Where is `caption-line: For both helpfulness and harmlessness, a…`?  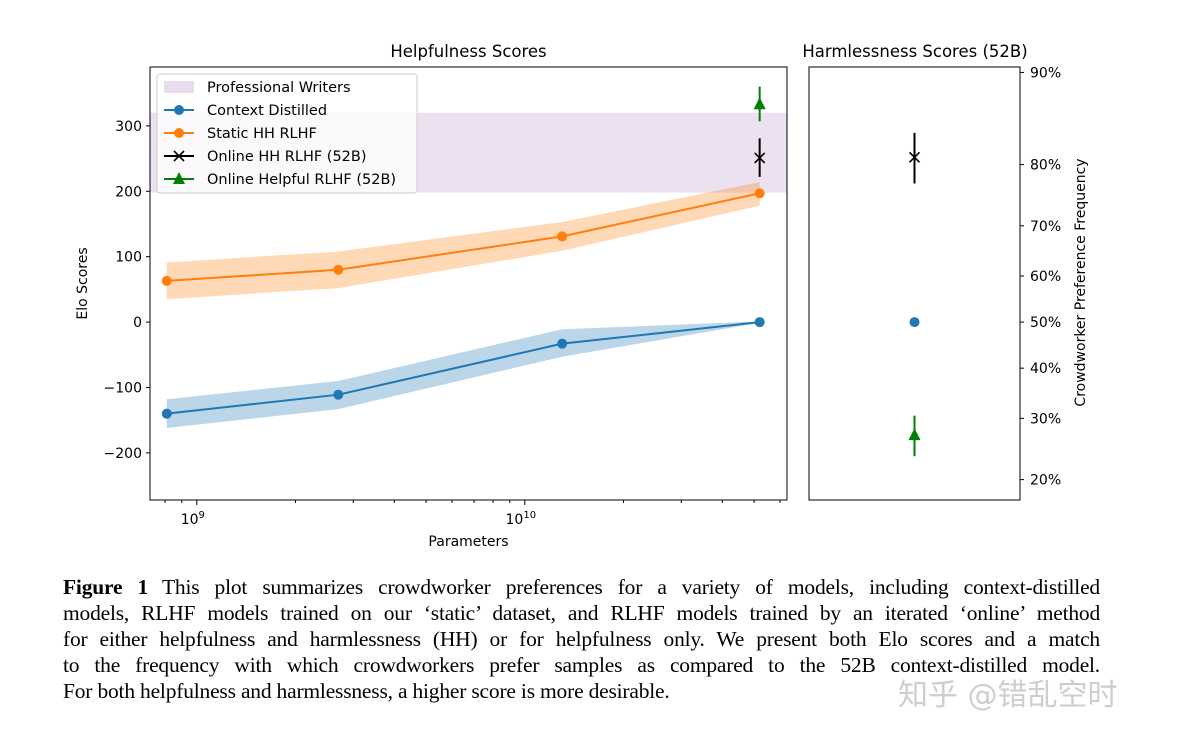 caption-line: For both helpfulness and harmlessness, a… is located at coordinates (366, 691).